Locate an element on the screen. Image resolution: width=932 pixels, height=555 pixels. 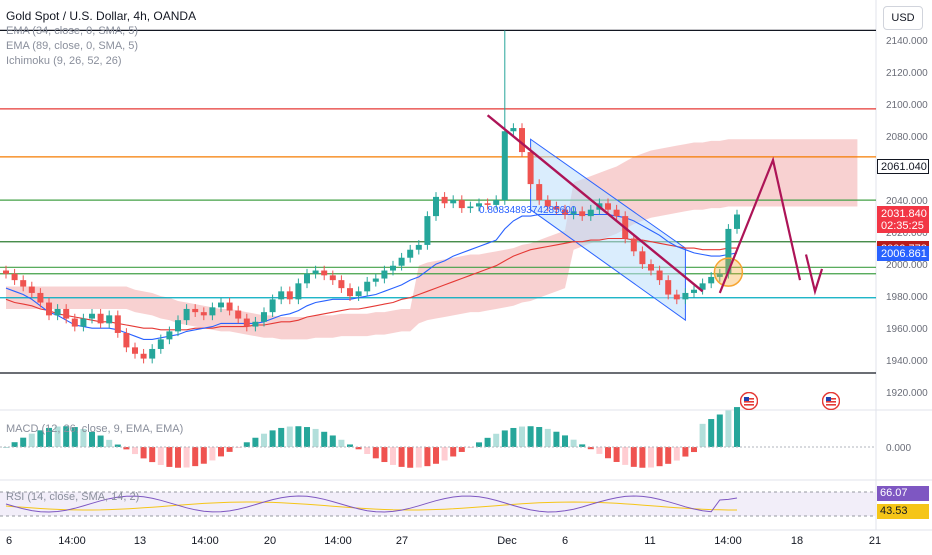
y-tick-label: 2020.000 is located at coordinates (907, 233).